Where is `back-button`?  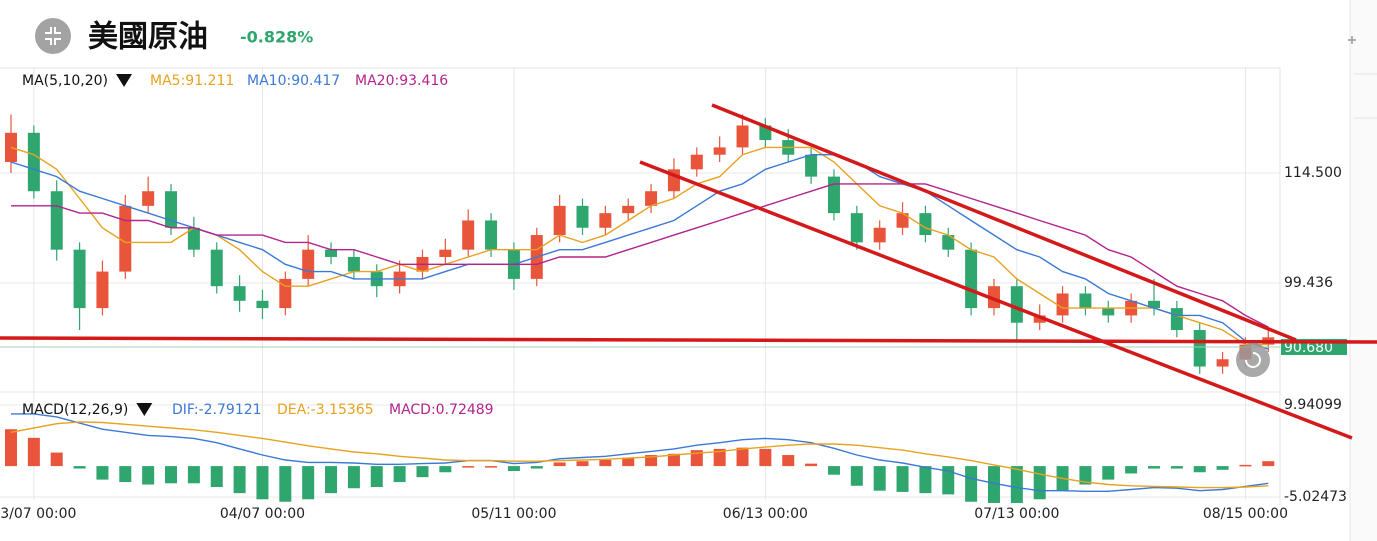
back-button is located at coordinates (53, 36).